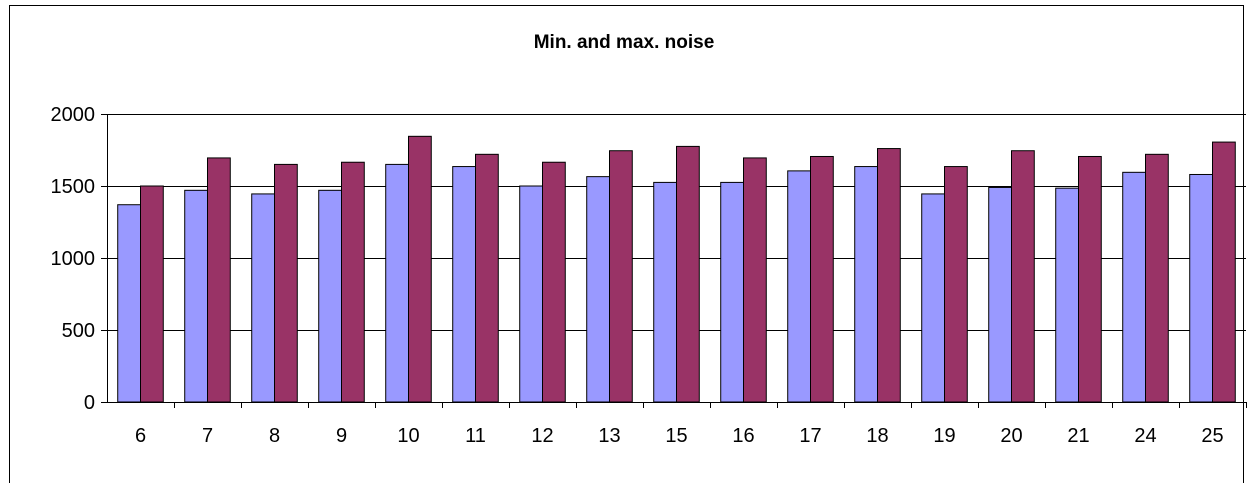 The width and height of the screenshot is (1249, 483). I want to click on y-tick-label: 2000, so click(73, 115).